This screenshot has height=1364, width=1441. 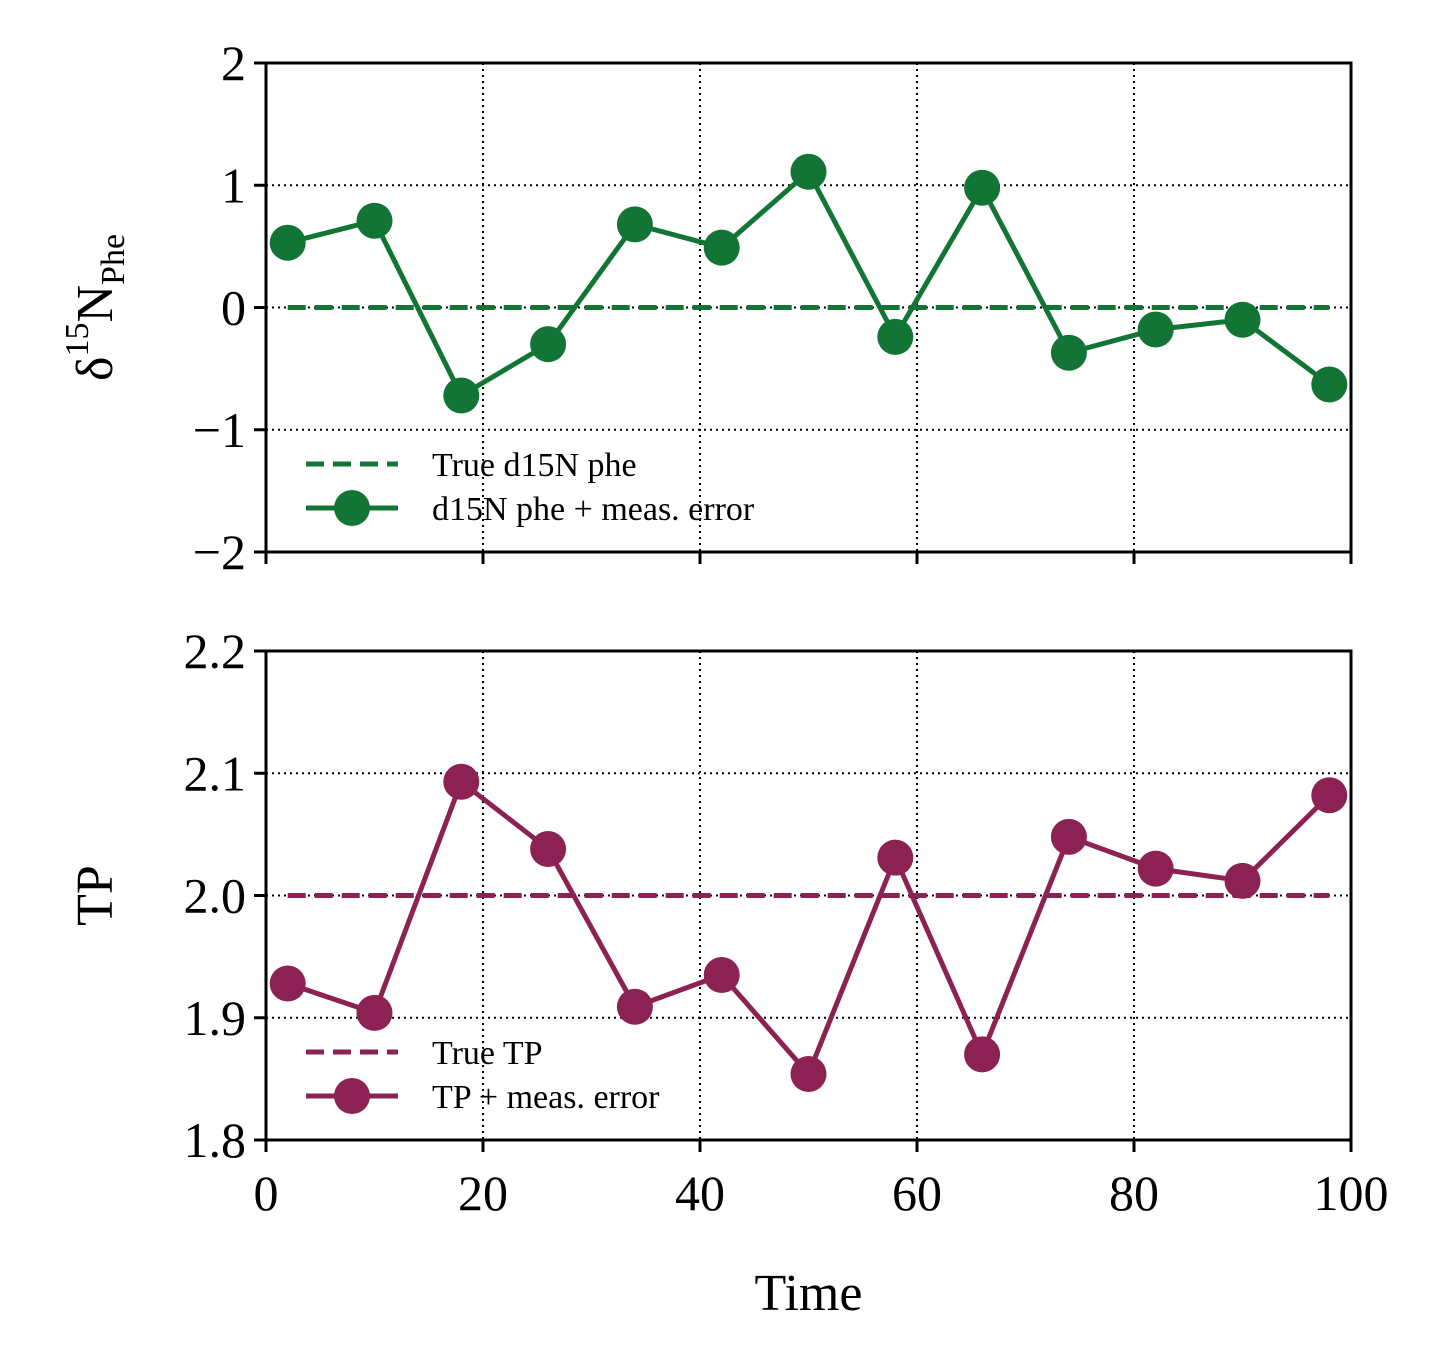 I want to click on x-tick-label: 20, so click(x=483, y=1193).